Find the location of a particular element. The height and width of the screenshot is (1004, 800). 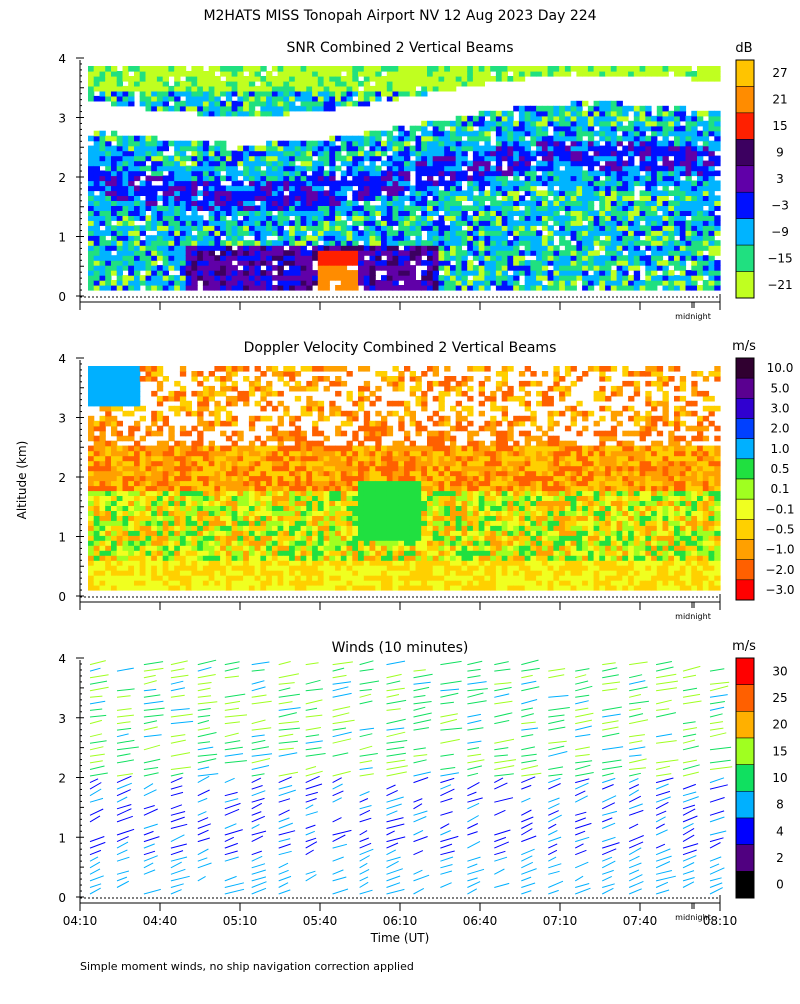

x-tick-label: 07:10 is located at coordinates (560, 921).